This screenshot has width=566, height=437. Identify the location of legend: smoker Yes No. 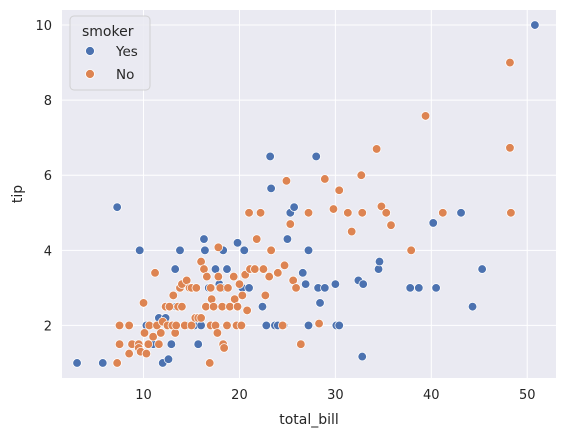
(110, 53).